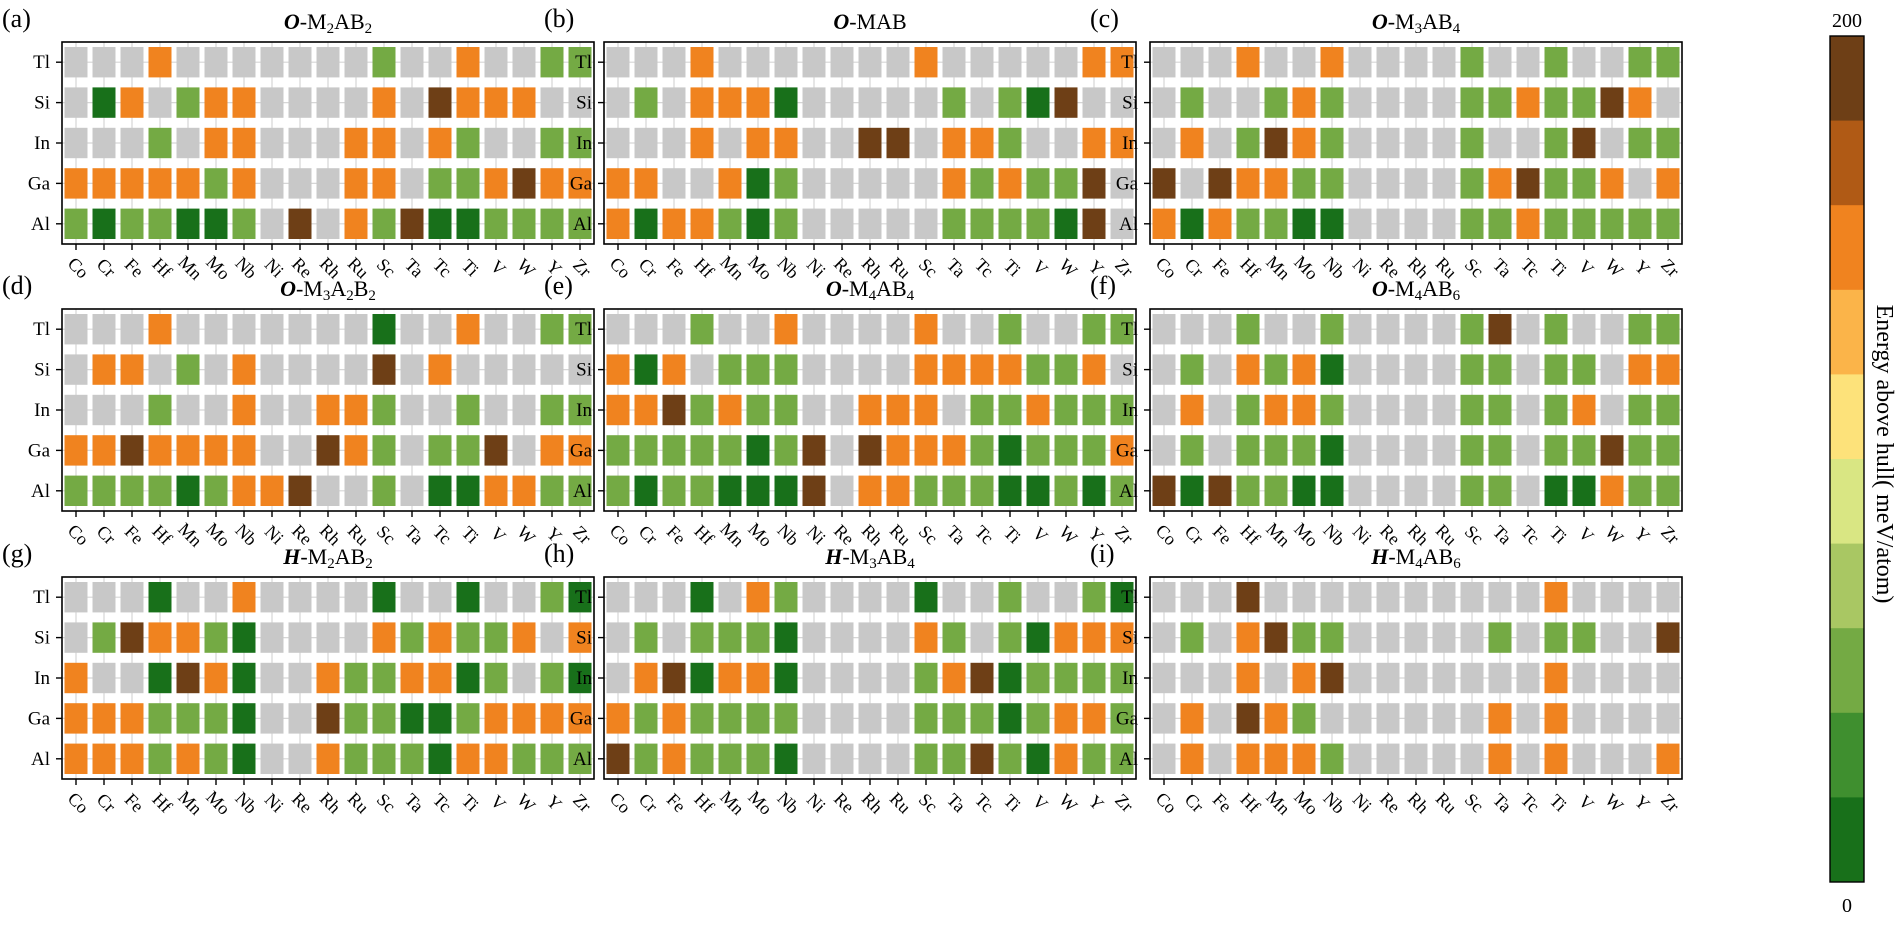  What do you see at coordinates (1847, 906) in the screenshot?
I see `colorbar-min-label: 0` at bounding box center [1847, 906].